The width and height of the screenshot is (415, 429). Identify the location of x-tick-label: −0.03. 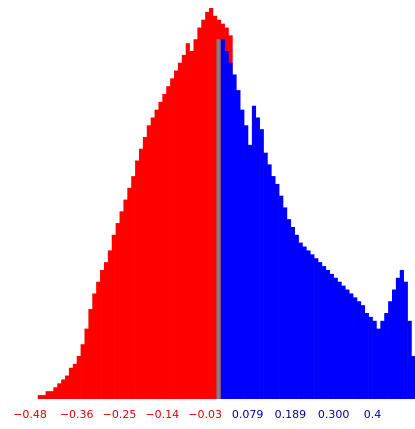
(205, 414).